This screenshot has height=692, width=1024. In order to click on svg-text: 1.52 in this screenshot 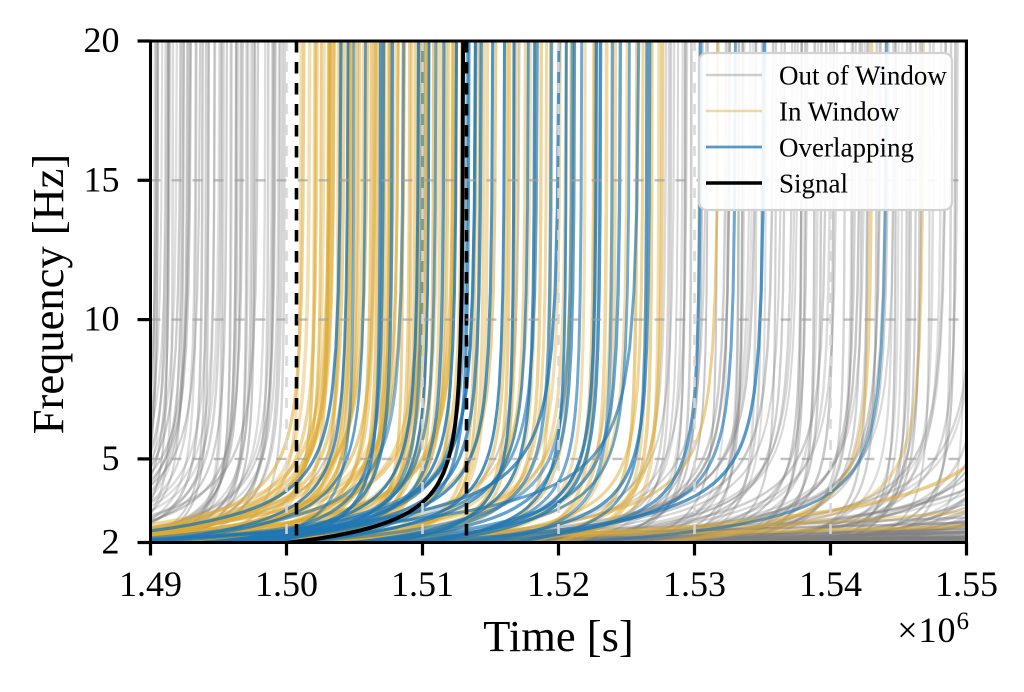, I will do `click(558, 584)`.